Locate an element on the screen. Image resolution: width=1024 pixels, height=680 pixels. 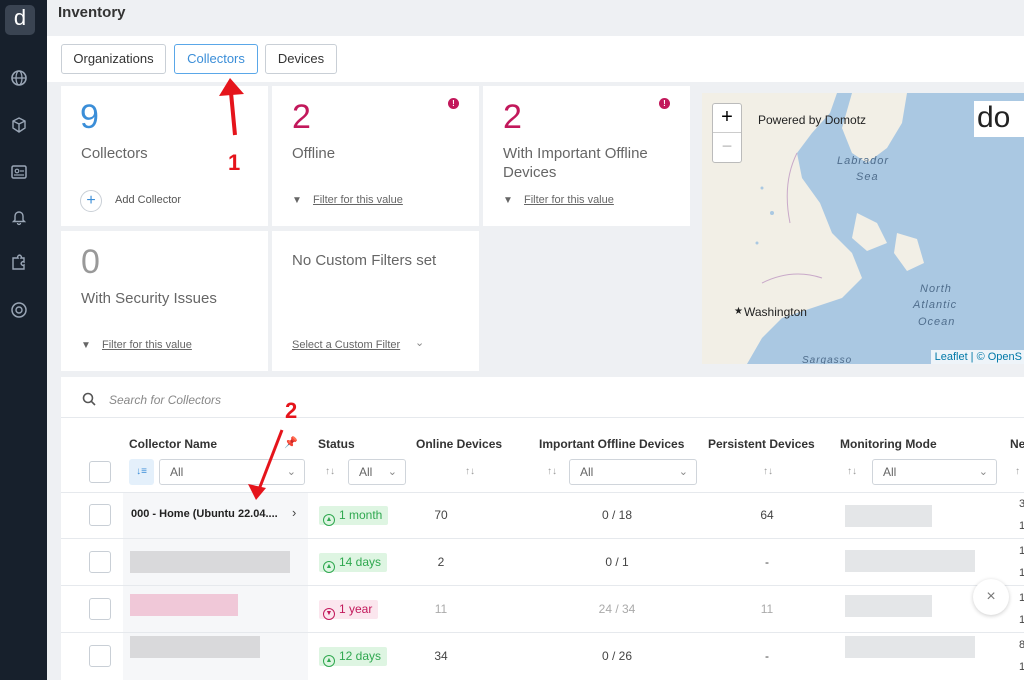
tab-collectors: Collectors is located at coordinates (216, 59).